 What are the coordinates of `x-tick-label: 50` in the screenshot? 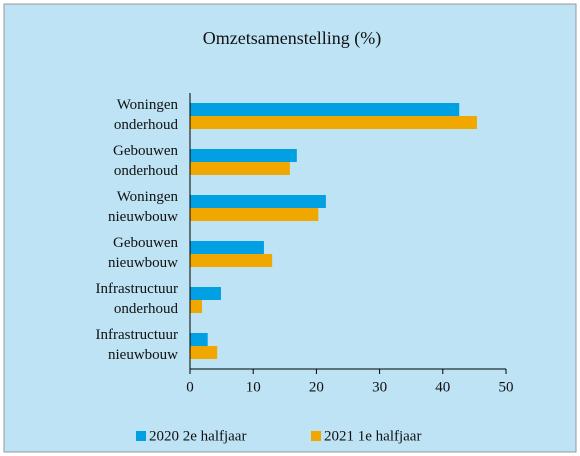 It's located at (506, 387).